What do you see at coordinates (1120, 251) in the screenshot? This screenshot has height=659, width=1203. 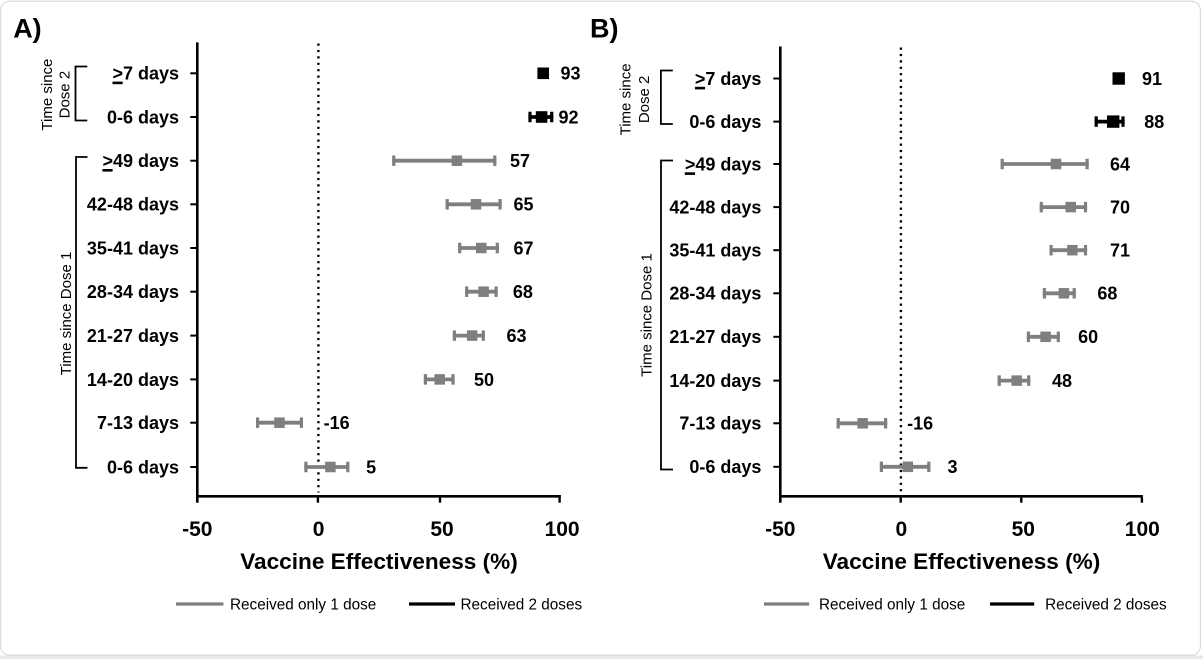 I see `svg-text: 71` at bounding box center [1120, 251].